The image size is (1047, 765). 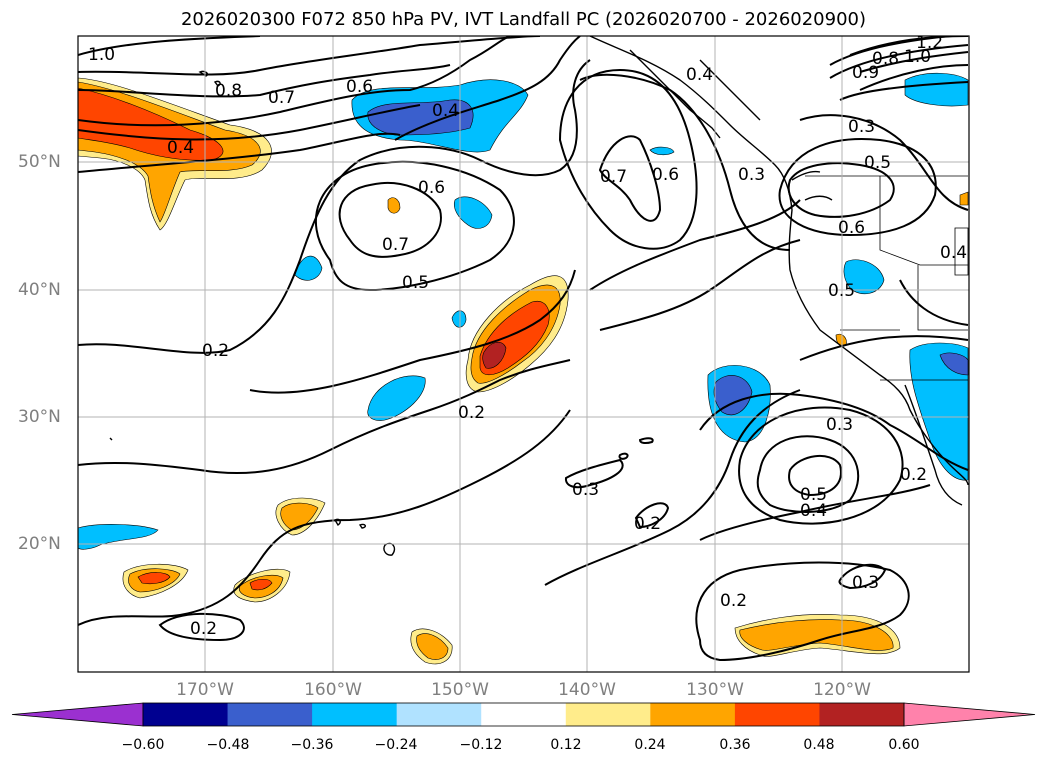 I want to click on colorbar-tick: 0.36, so click(x=735, y=745).